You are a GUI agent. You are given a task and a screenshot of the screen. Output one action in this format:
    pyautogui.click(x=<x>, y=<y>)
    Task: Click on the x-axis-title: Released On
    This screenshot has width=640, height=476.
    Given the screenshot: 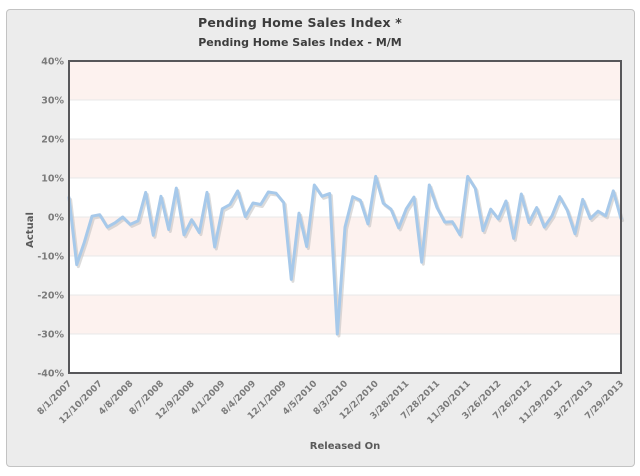 What is the action you would take?
    pyautogui.click(x=345, y=446)
    